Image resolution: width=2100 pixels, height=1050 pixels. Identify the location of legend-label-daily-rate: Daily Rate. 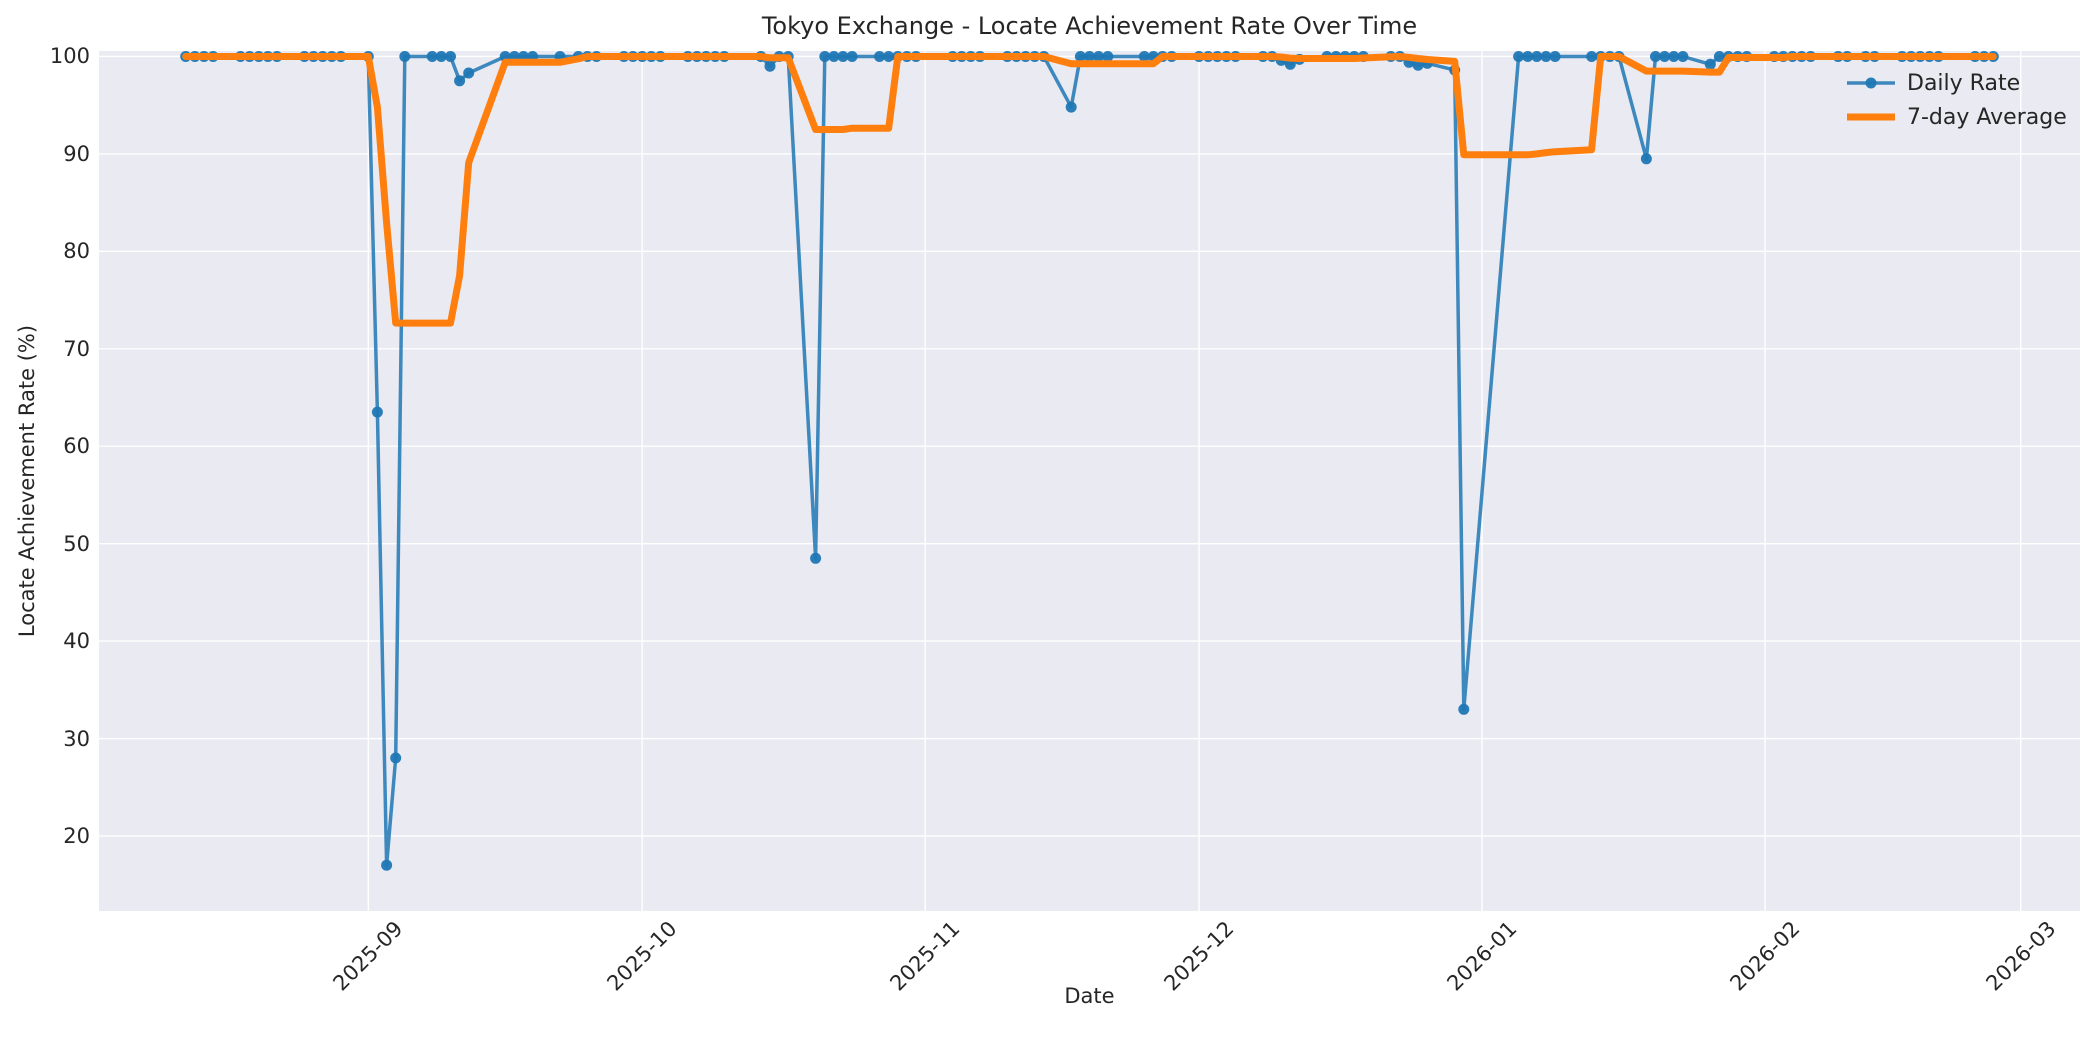
(1964, 83).